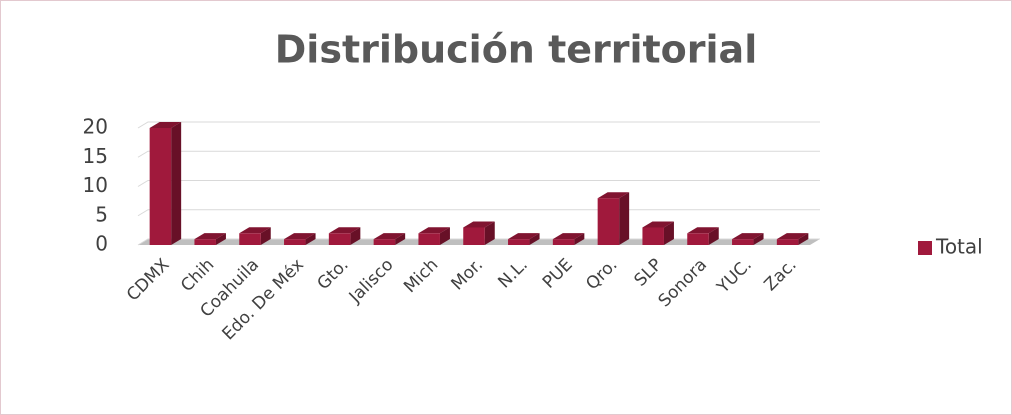  Describe the element at coordinates (95, 185) in the screenshot. I see `y-tick-label: 10` at that location.